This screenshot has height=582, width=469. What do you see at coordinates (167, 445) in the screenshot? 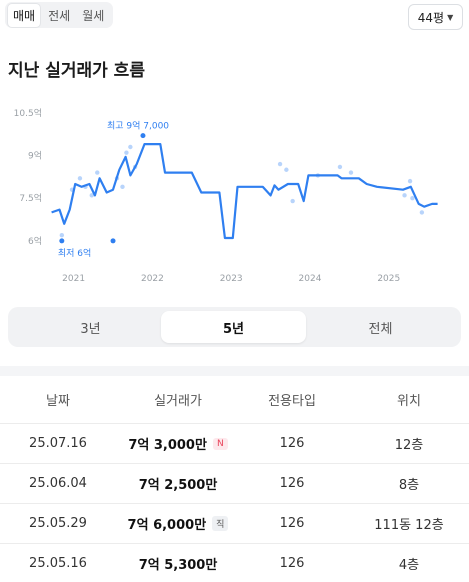
I see `price-value: 7억 3,000만` at bounding box center [167, 445].